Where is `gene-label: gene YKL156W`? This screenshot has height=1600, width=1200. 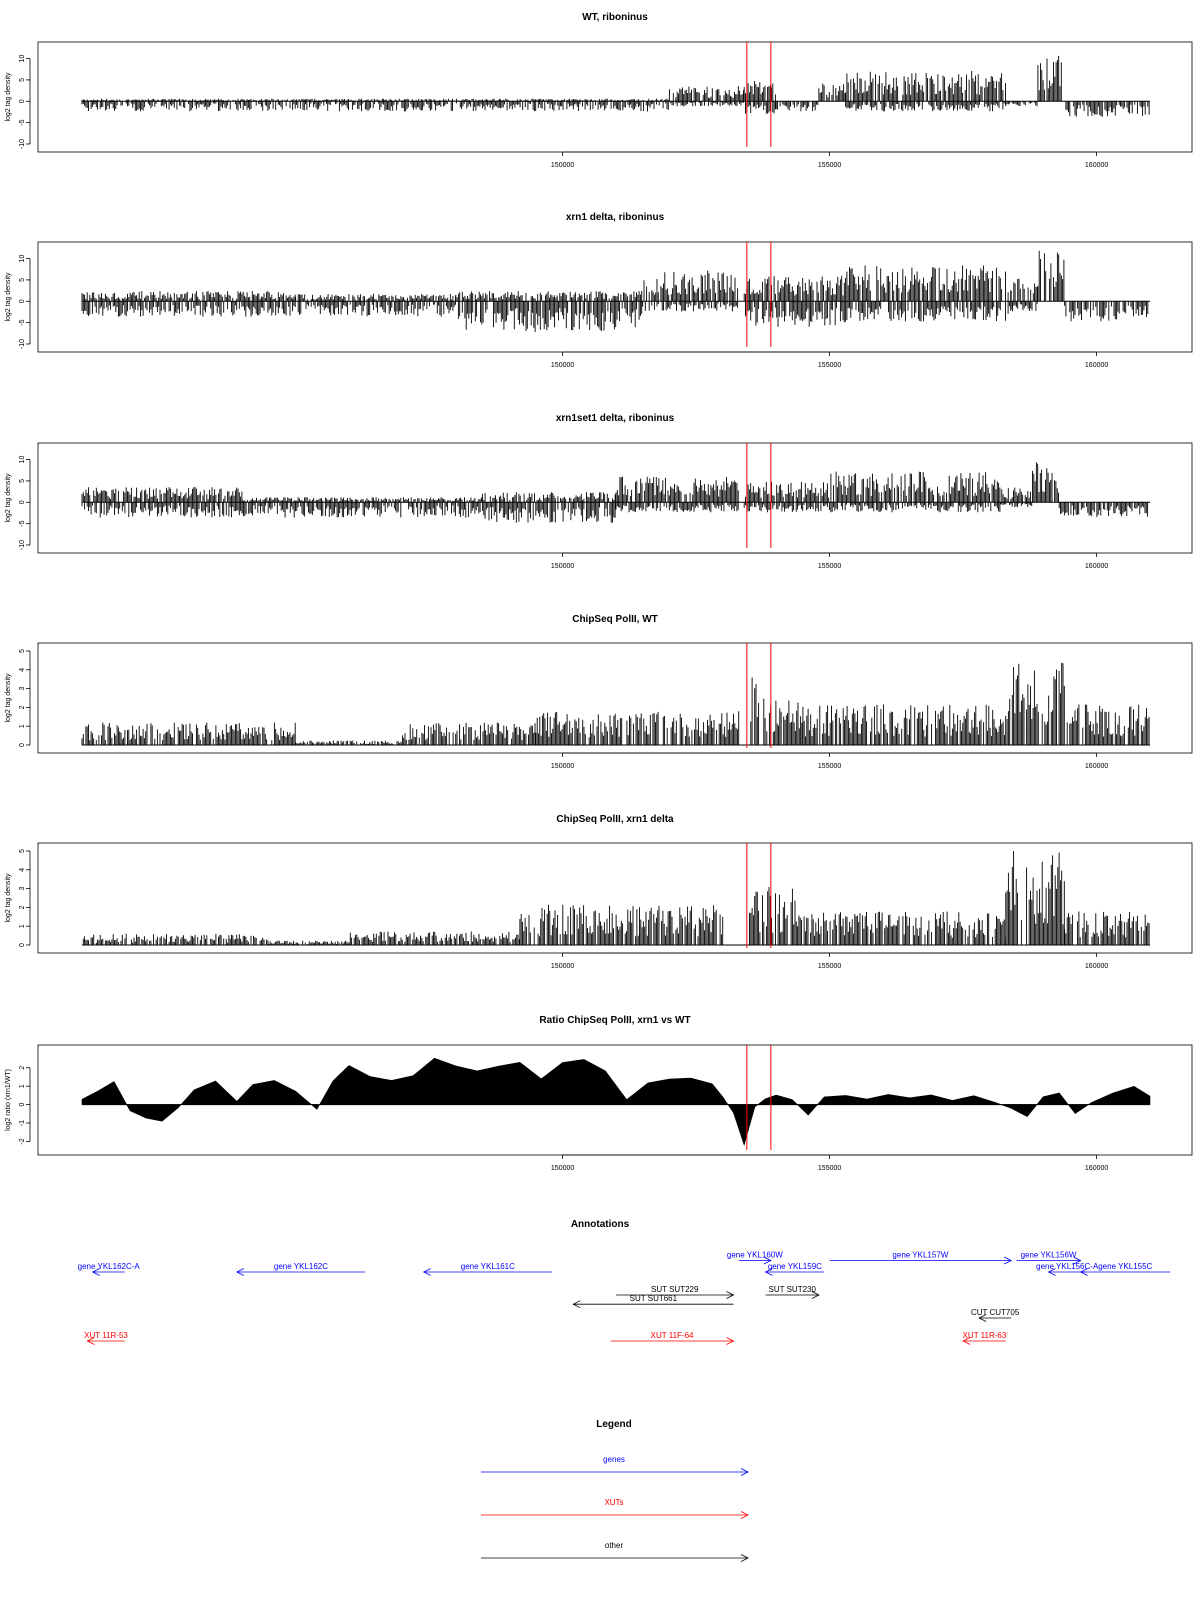
gene-label: gene YKL156W is located at coordinates (1049, 1255).